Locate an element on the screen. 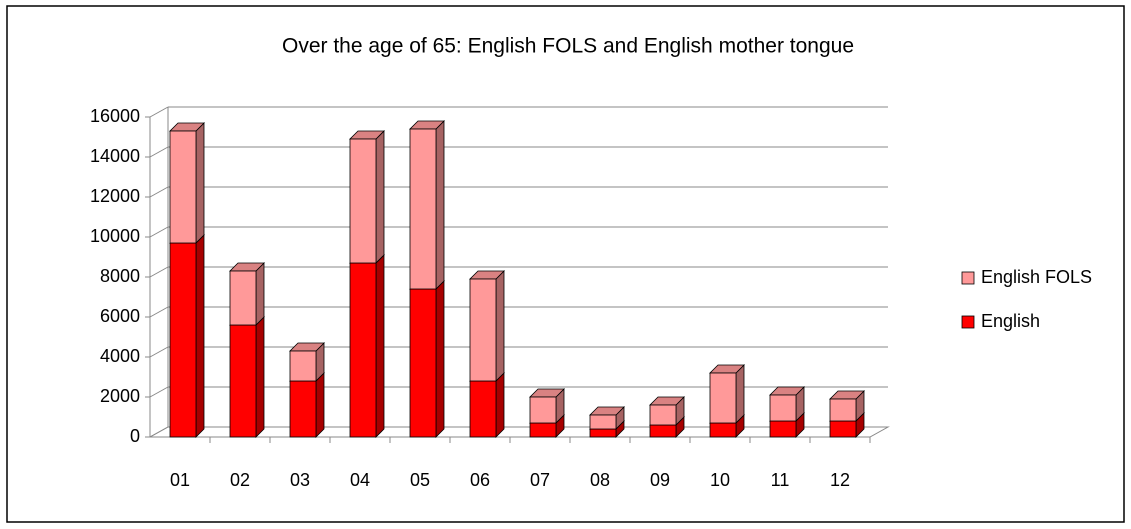  y-tick-label: 2000 is located at coordinates (120, 396).